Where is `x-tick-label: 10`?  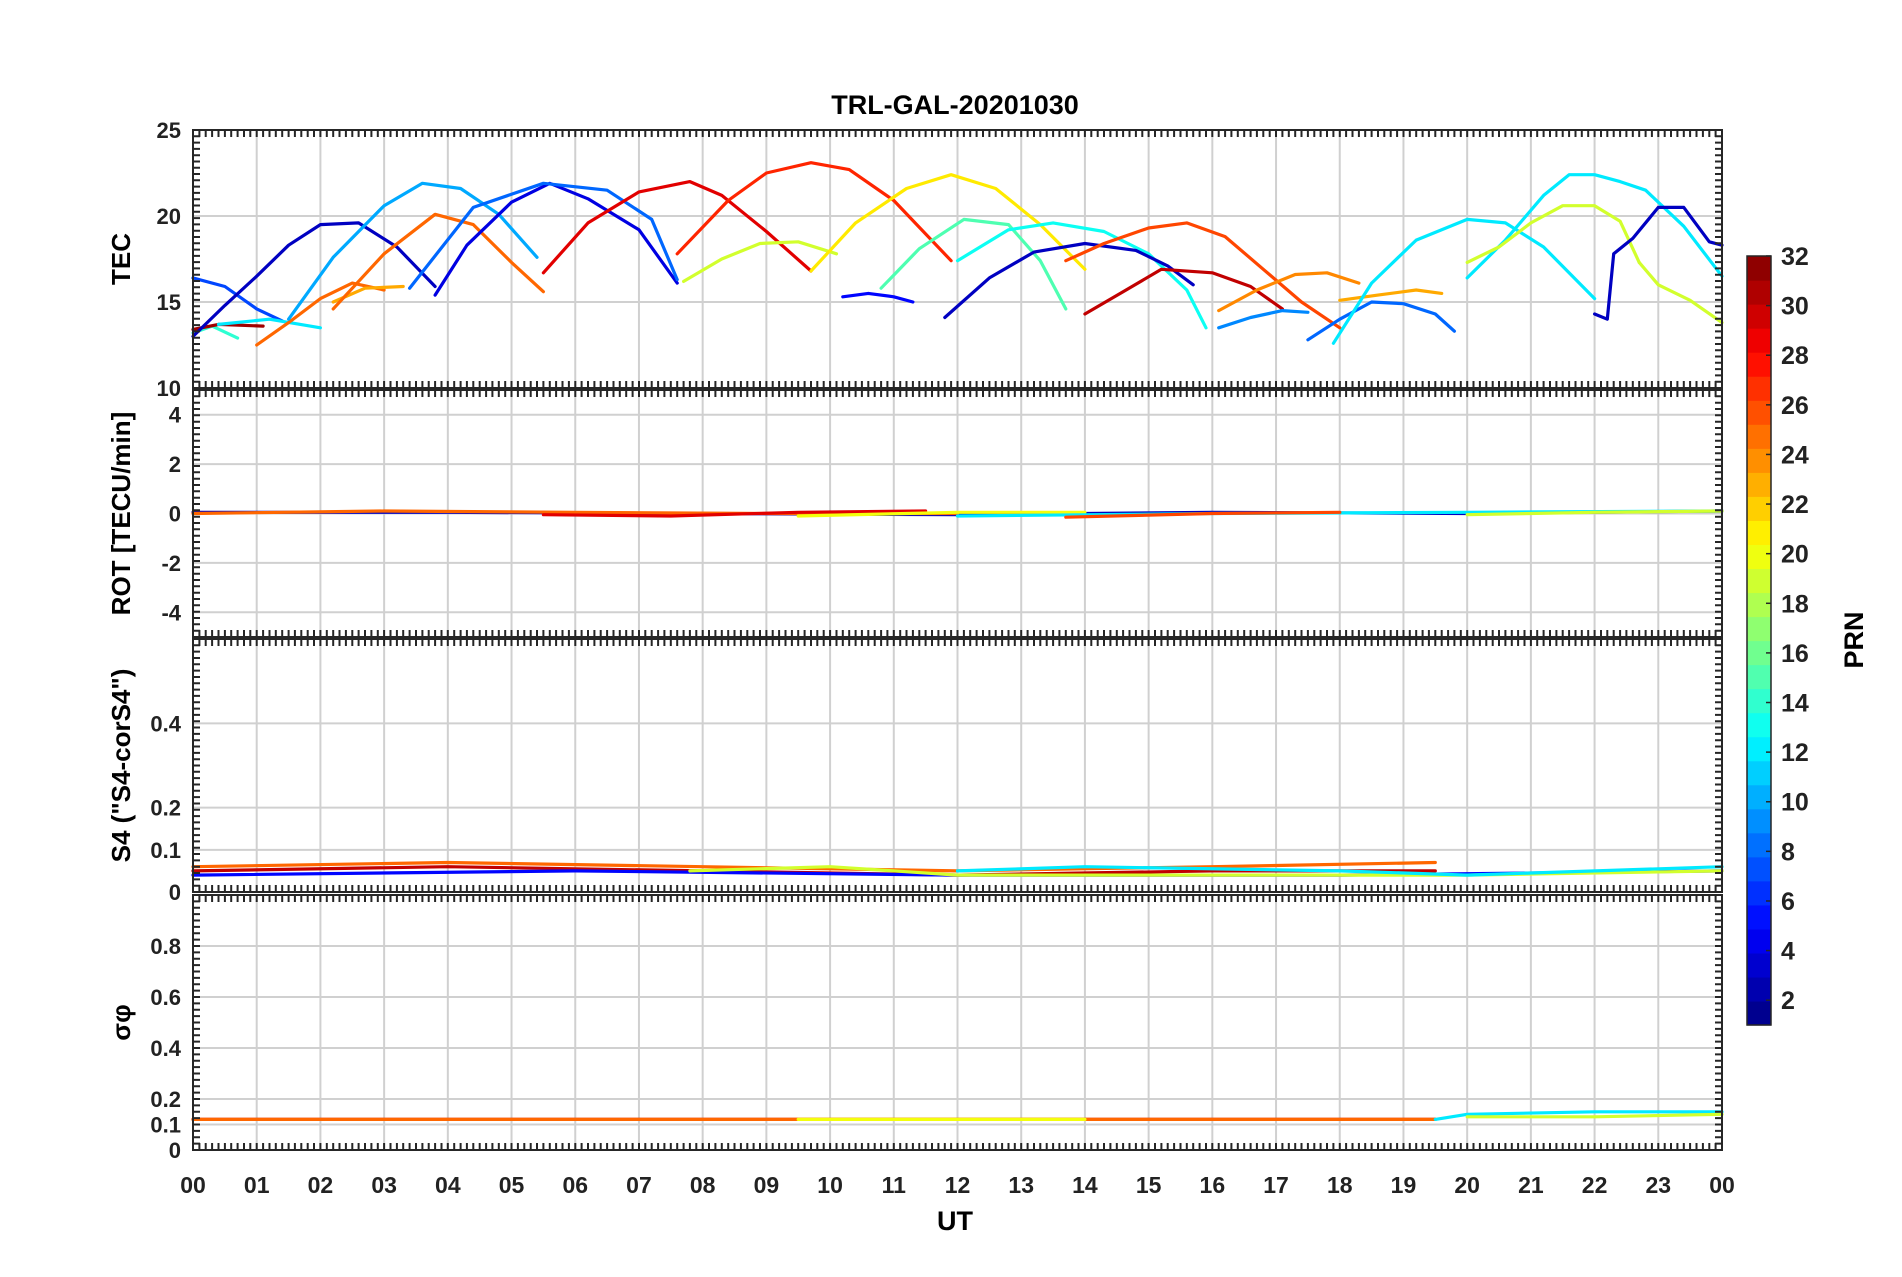 x-tick-label: 10 is located at coordinates (830, 1185).